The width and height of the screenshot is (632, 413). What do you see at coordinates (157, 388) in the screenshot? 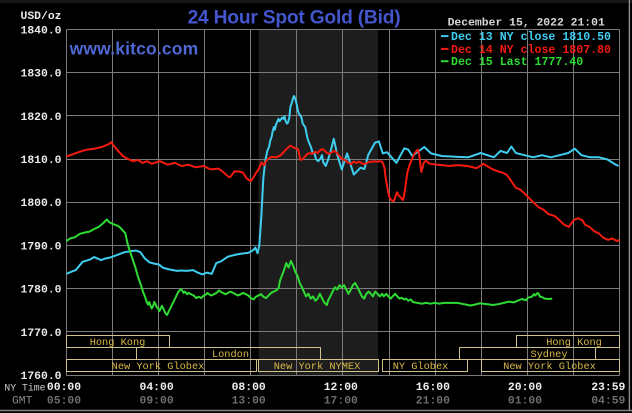
I see `svg-text: 04:00` at bounding box center [157, 388].